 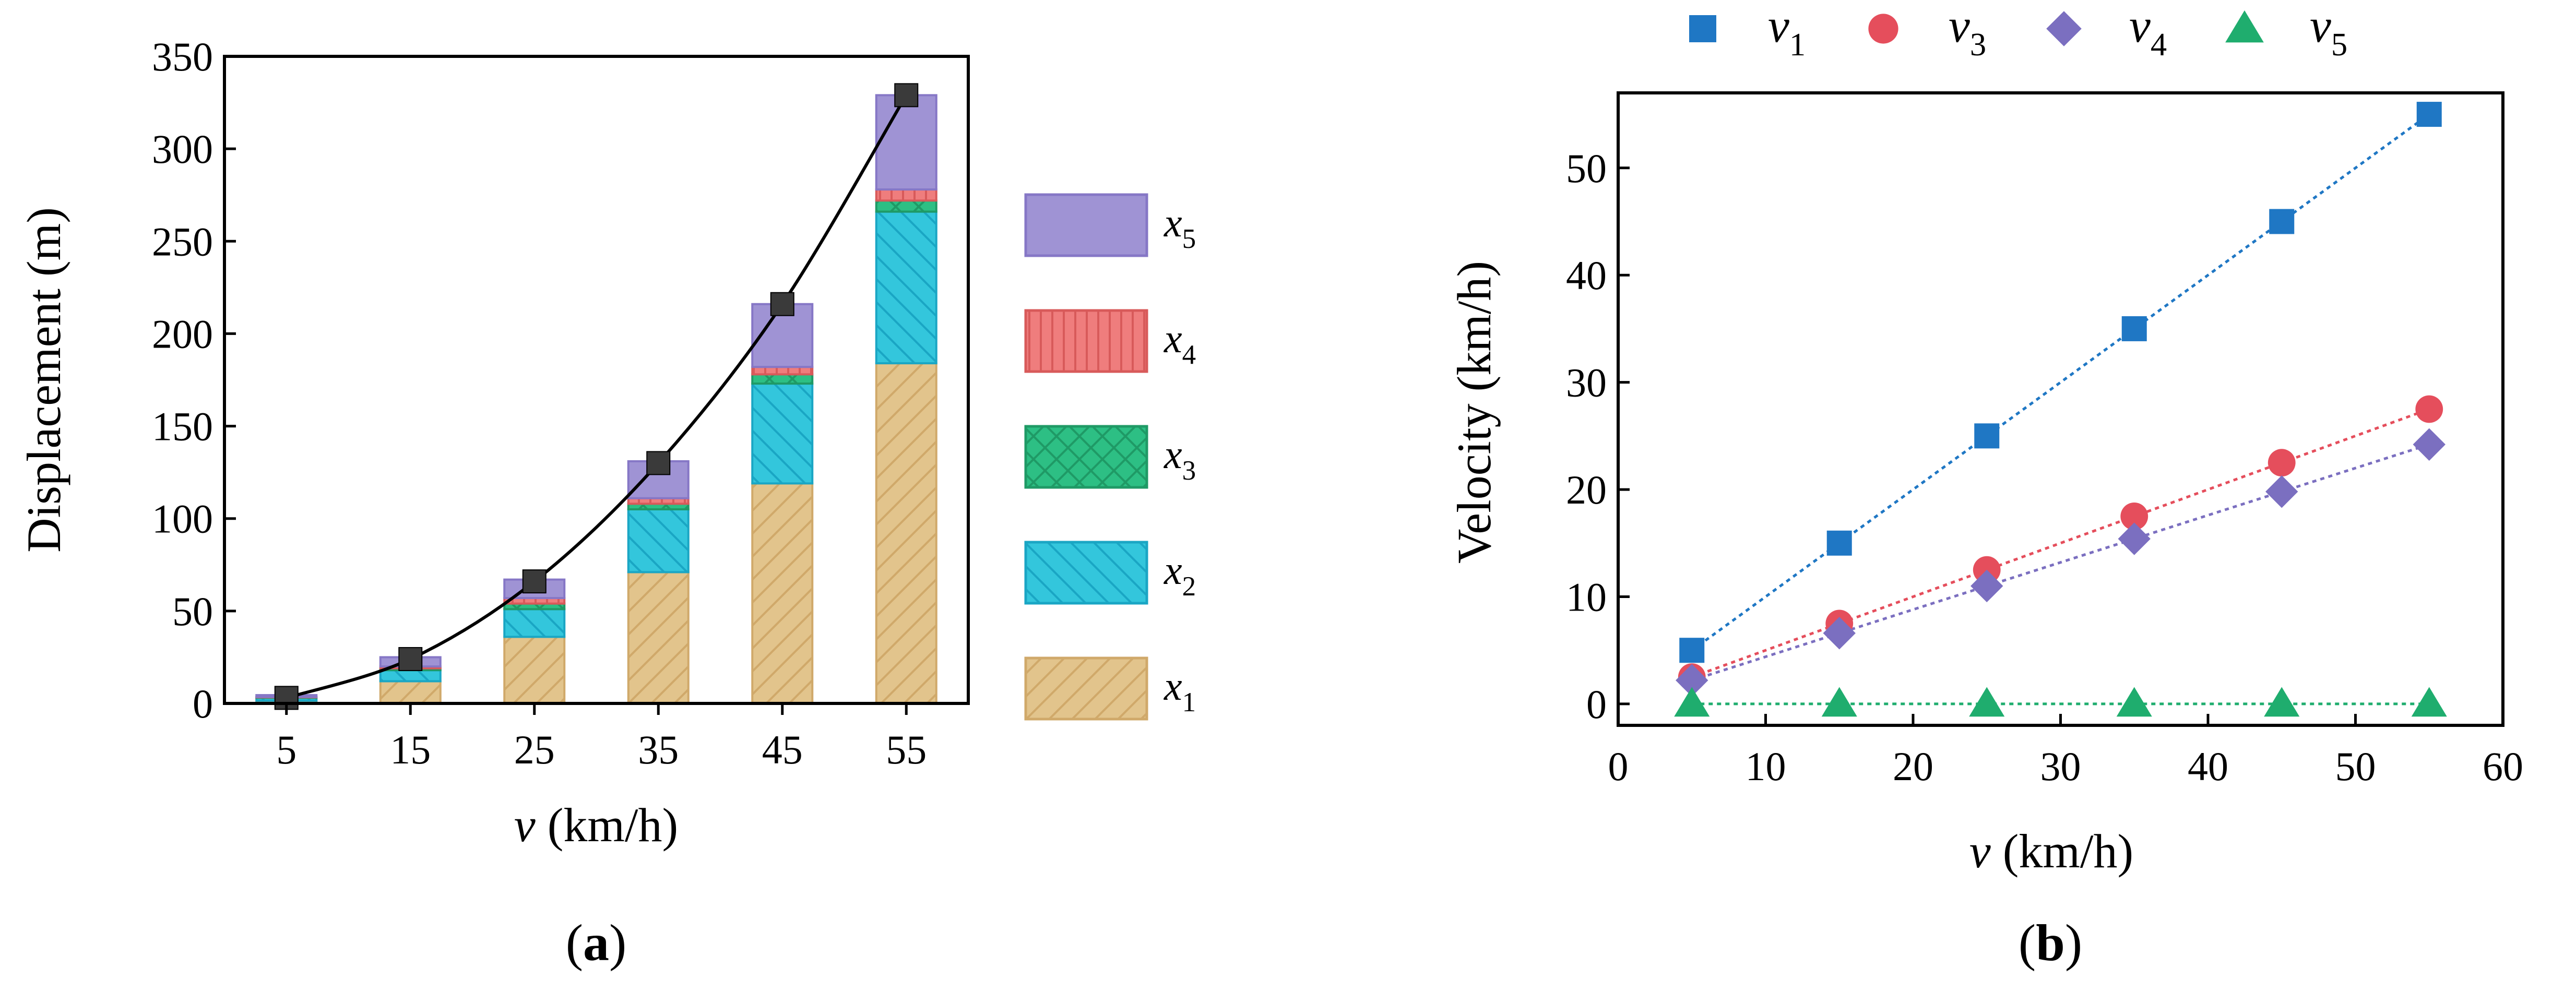 What do you see at coordinates (1787, 31) in the screenshot?
I see `legend-label-v1: v1` at bounding box center [1787, 31].